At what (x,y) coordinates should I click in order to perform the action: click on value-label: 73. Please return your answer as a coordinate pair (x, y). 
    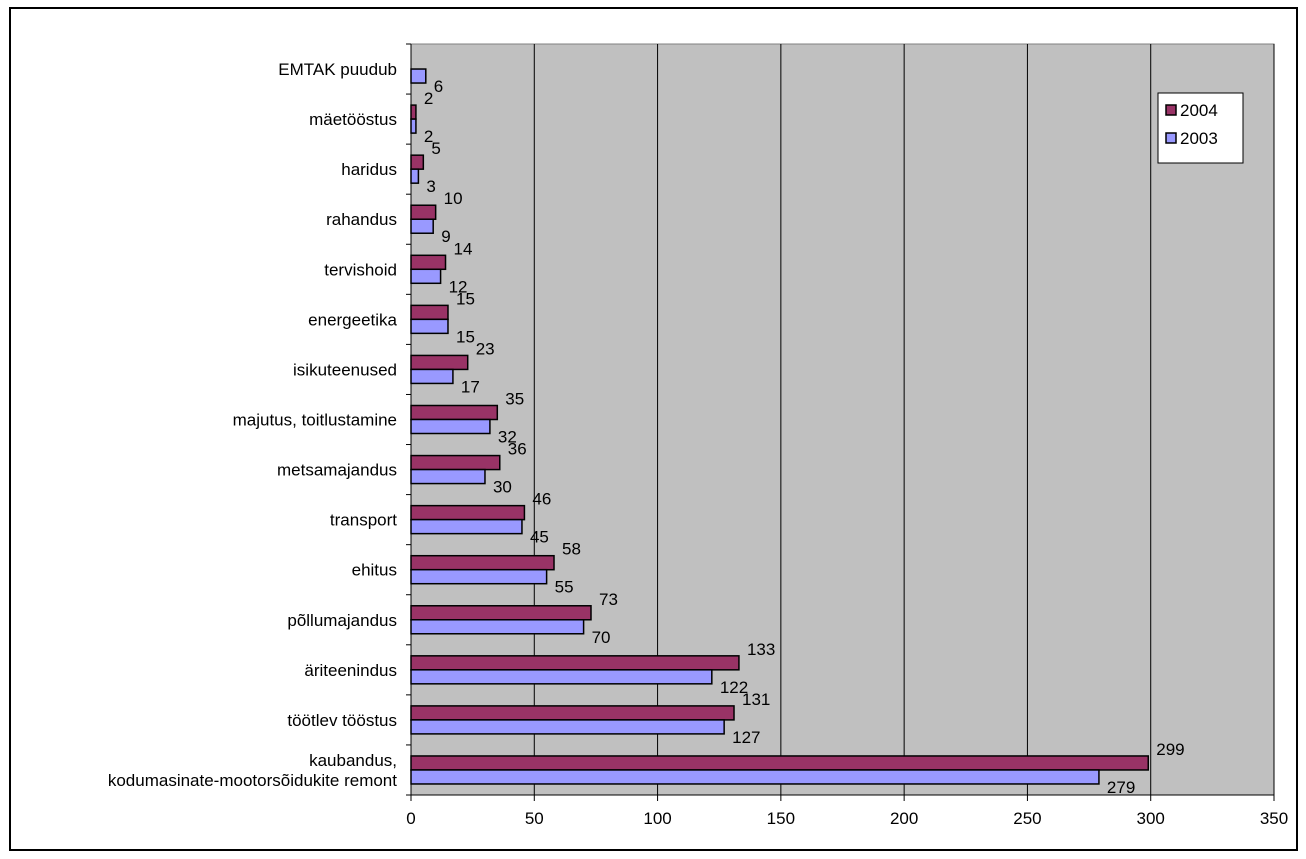
    Looking at the image, I should click on (608, 599).